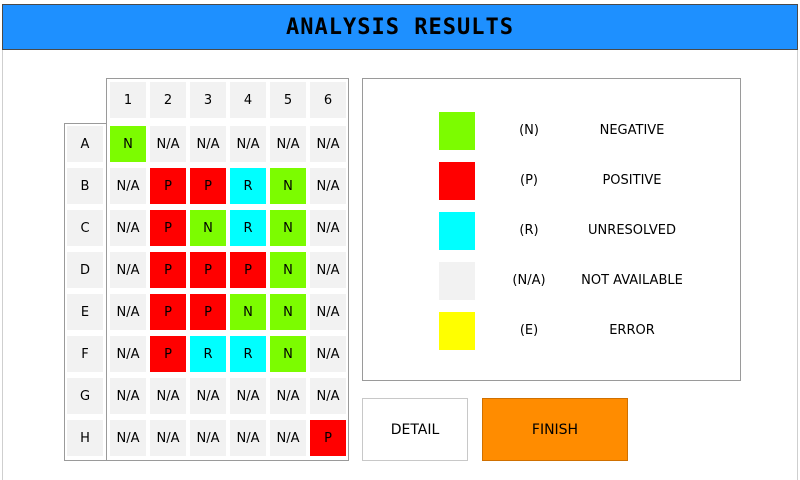 The width and height of the screenshot is (800, 480). What do you see at coordinates (85, 438) in the screenshot?
I see `row-header-H: H` at bounding box center [85, 438].